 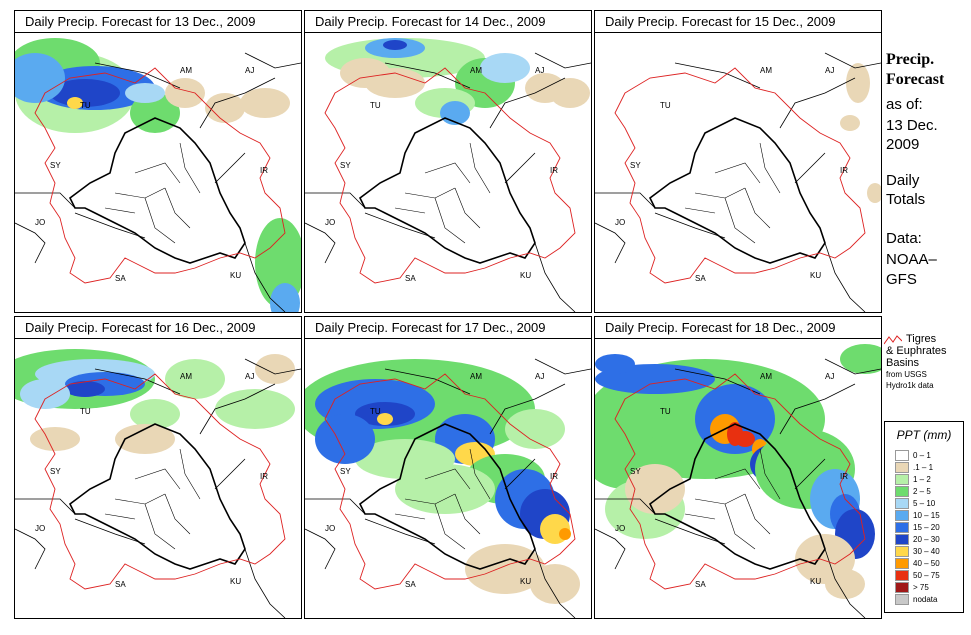 I want to click on panel-title: Daily Precip. Forecast for 17 Dec., 2009, so click(x=448, y=328).